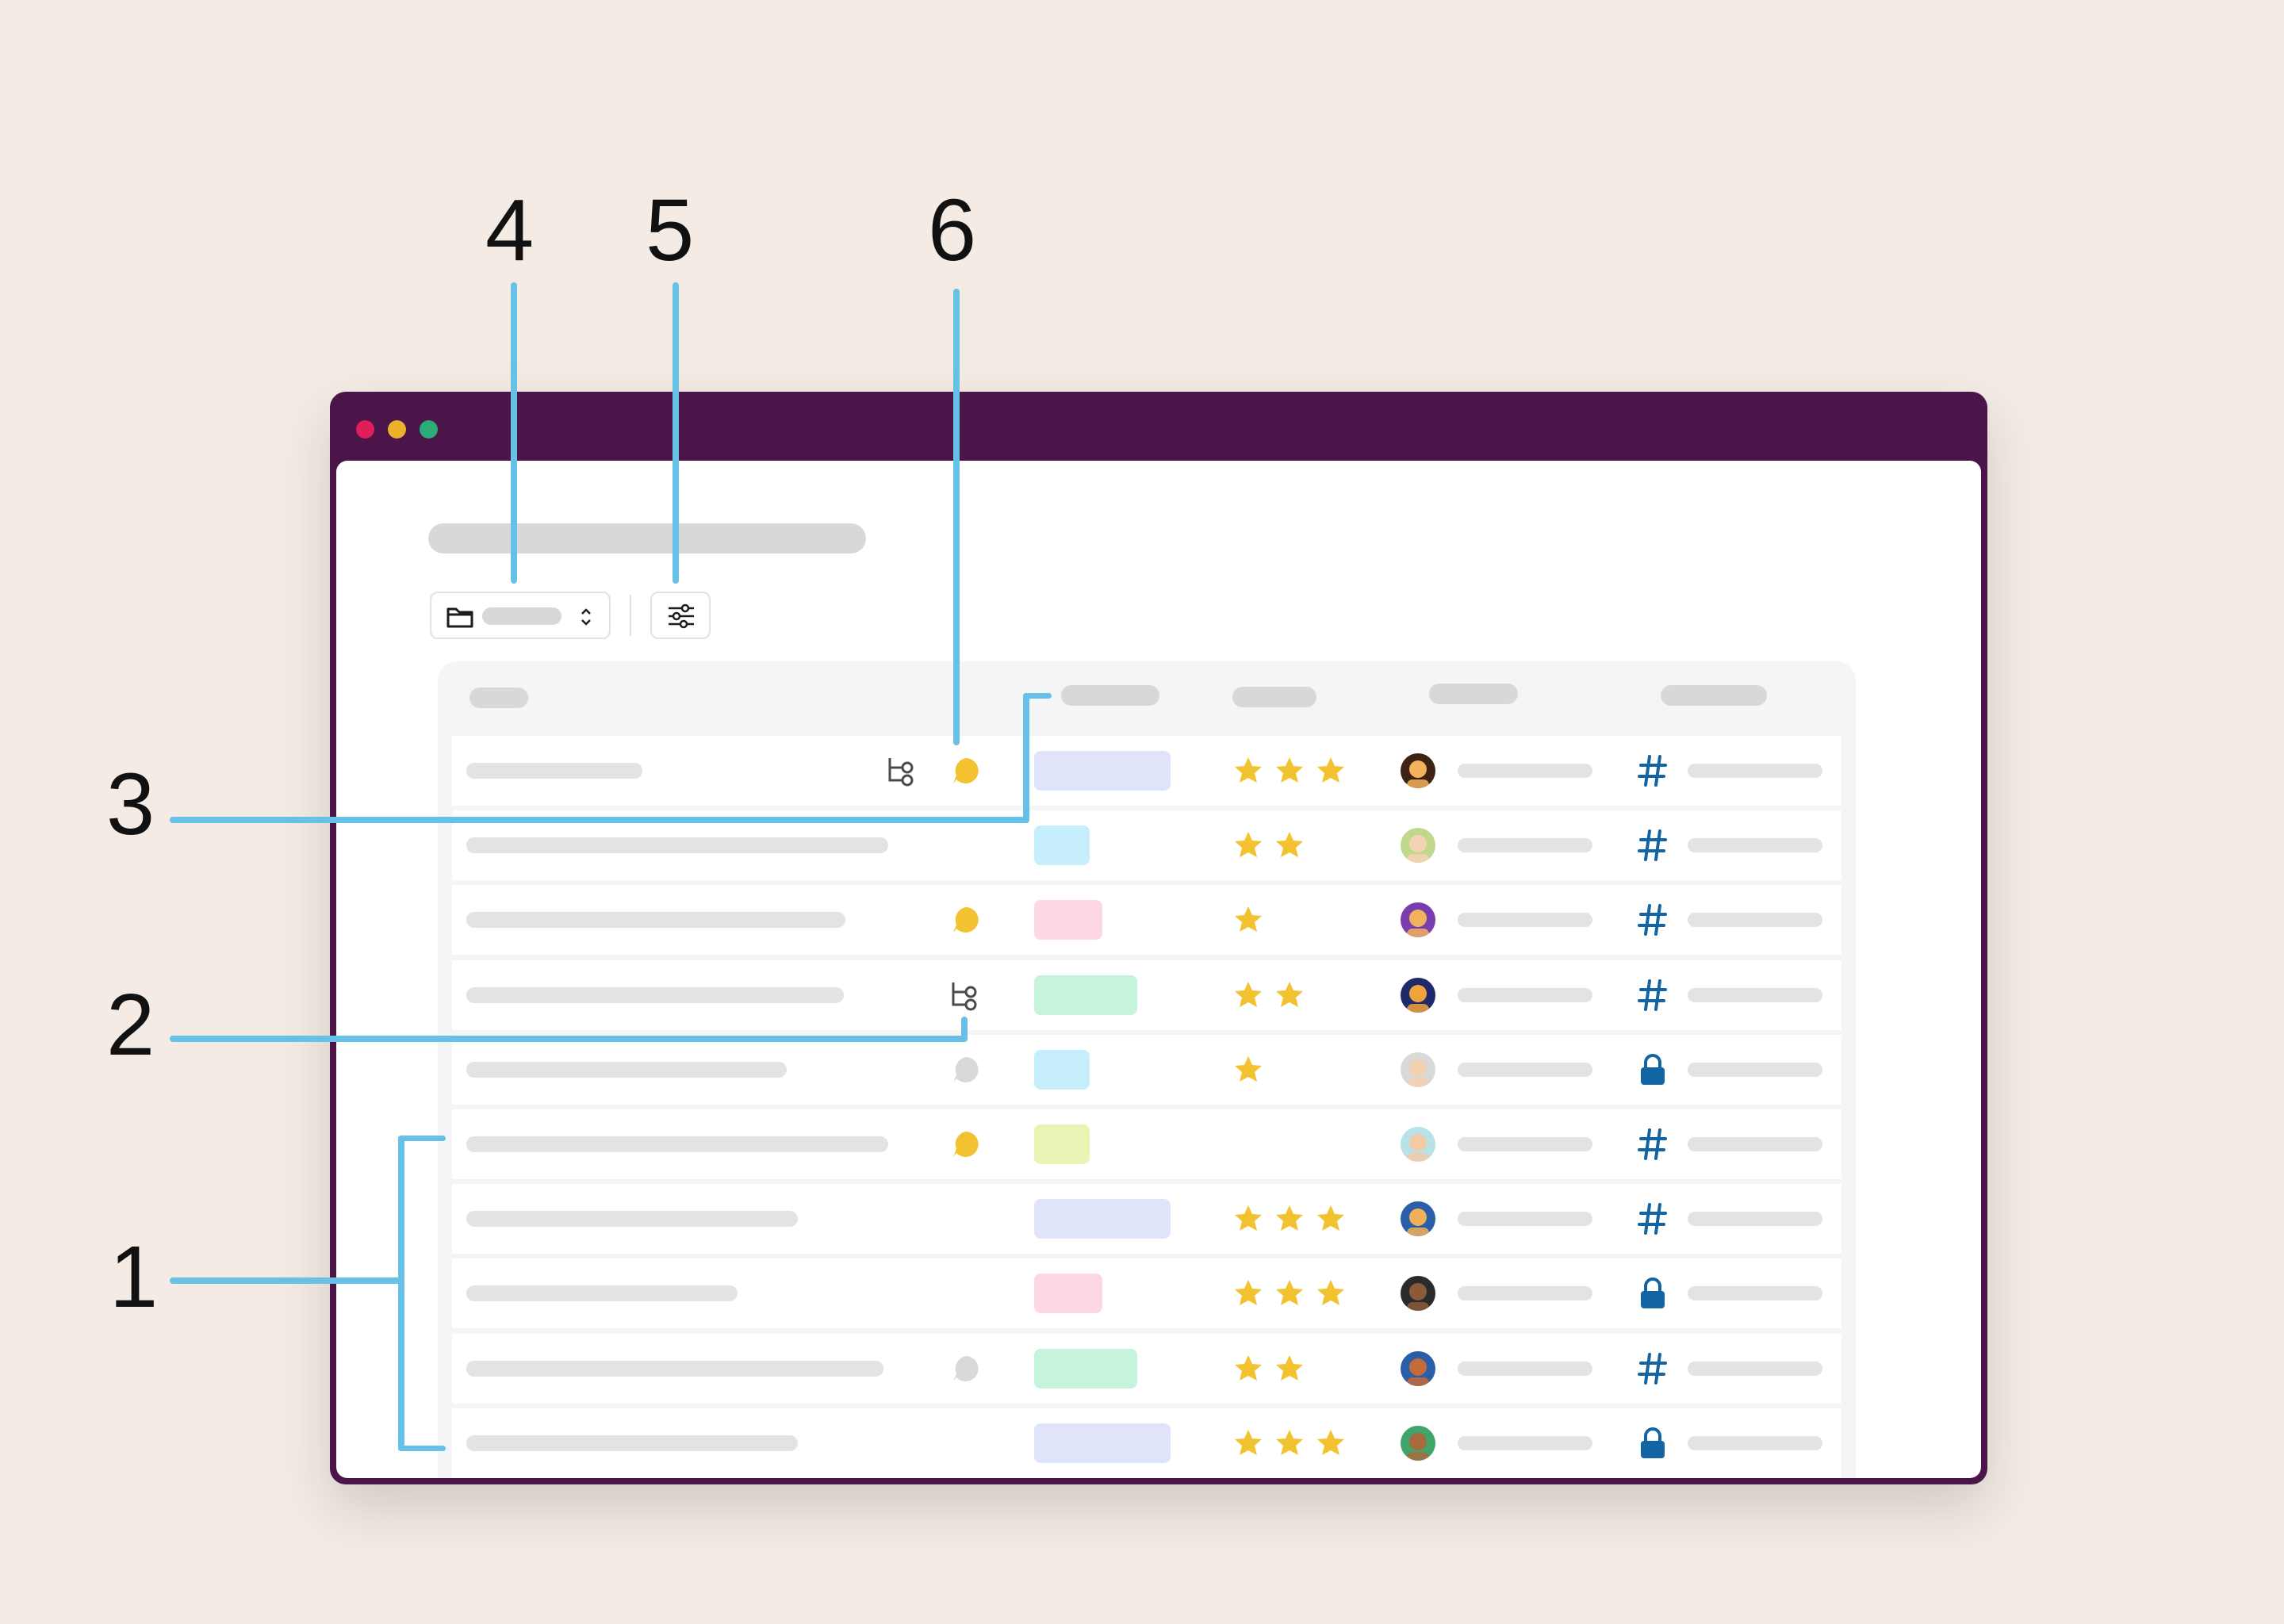 The width and height of the screenshot is (2284, 1624). What do you see at coordinates (520, 615) in the screenshot?
I see `folder-selector-button` at bounding box center [520, 615].